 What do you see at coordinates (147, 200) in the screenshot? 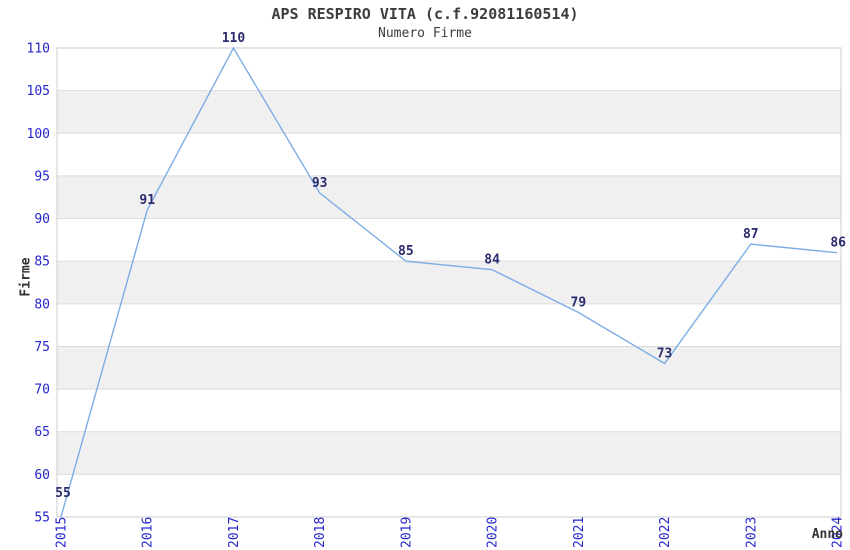
I see `svg-text: 91` at bounding box center [147, 200].